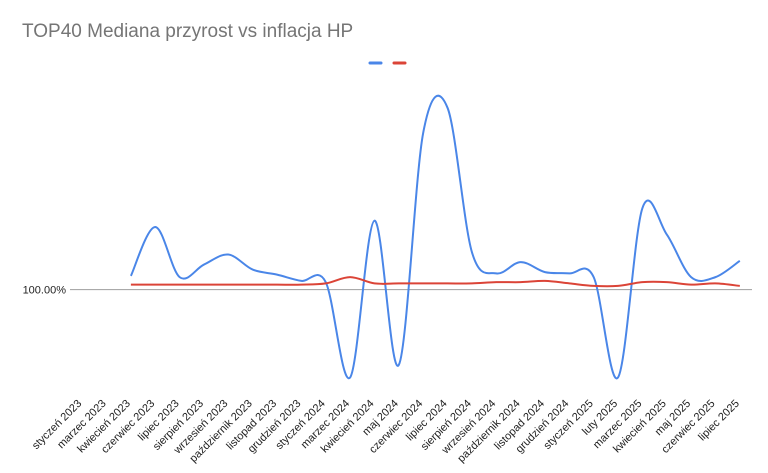 This screenshot has width=768, height=473. What do you see at coordinates (188, 31) in the screenshot?
I see `chart-title: TOP40 Mediana przyrost vs inflacja HP` at bounding box center [188, 31].